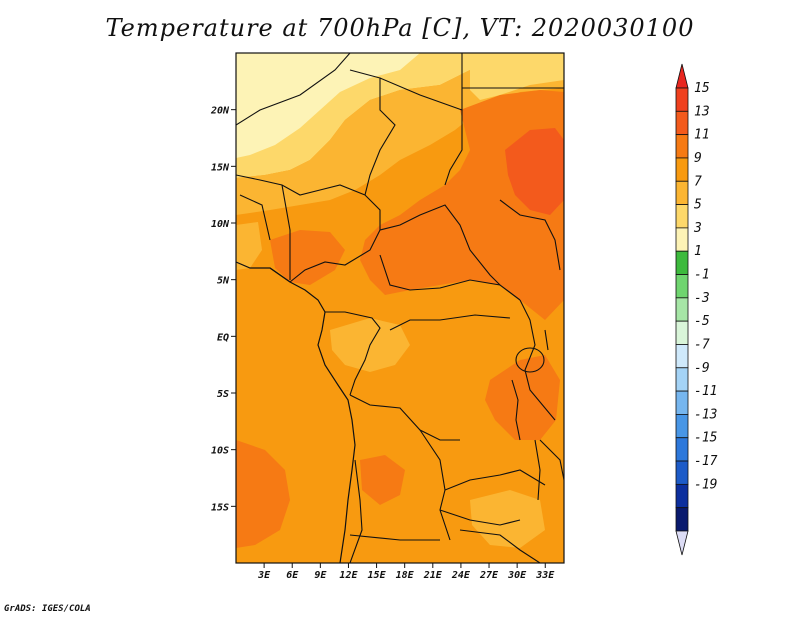  Describe the element at coordinates (697, 228) in the screenshot. I see `colorbar-label-6: 3` at that location.